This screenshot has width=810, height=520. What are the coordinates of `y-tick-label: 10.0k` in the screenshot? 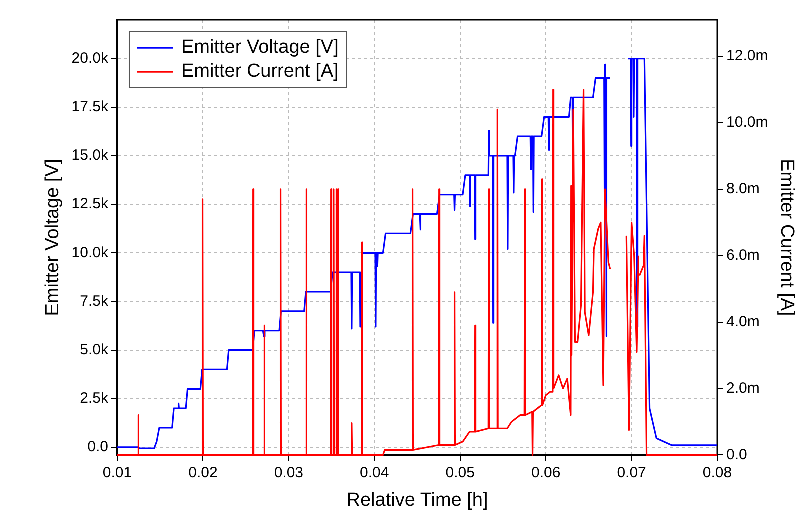 It's located at (90, 253).